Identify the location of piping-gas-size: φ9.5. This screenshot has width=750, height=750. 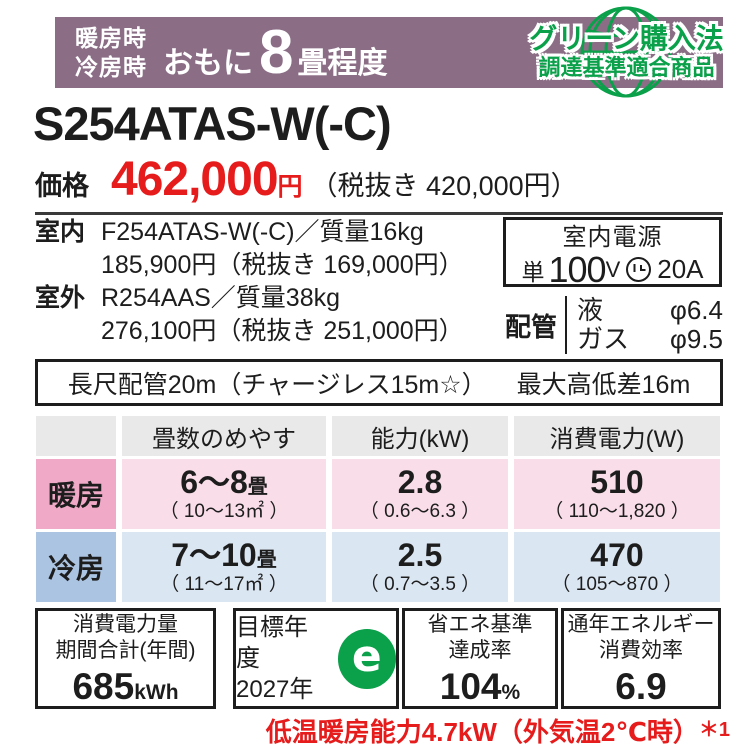
(696, 339).